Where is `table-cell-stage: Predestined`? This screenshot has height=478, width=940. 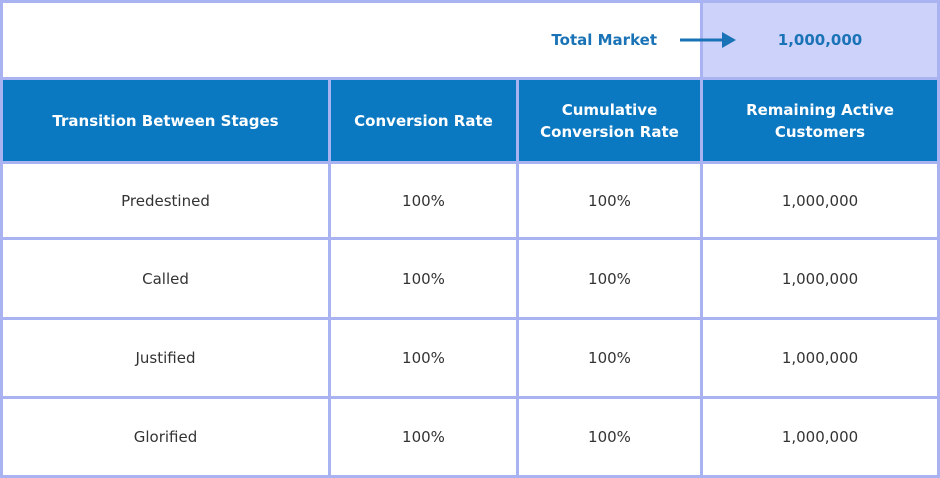 table-cell-stage: Predestined is located at coordinates (165, 202).